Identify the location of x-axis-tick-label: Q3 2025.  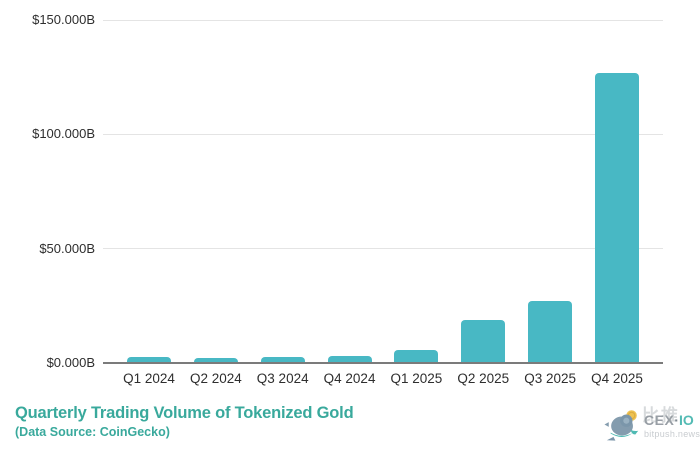
(550, 378).